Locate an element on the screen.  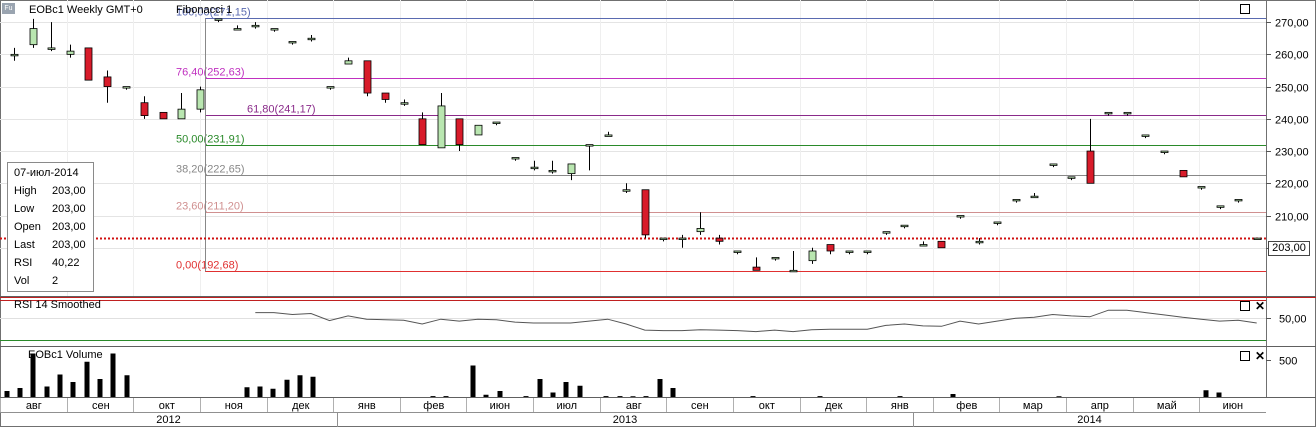
symbol-title: EOBc1 Weekly GMT+0 is located at coordinates (86, 10).